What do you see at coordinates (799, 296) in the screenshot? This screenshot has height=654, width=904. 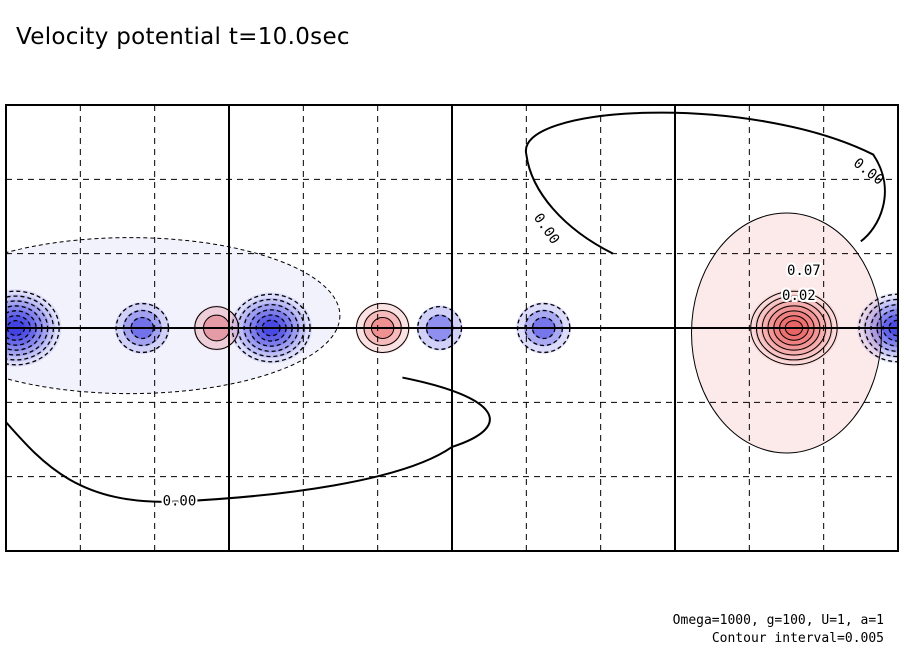 I see `contour-label-4: 0.02` at bounding box center [799, 296].